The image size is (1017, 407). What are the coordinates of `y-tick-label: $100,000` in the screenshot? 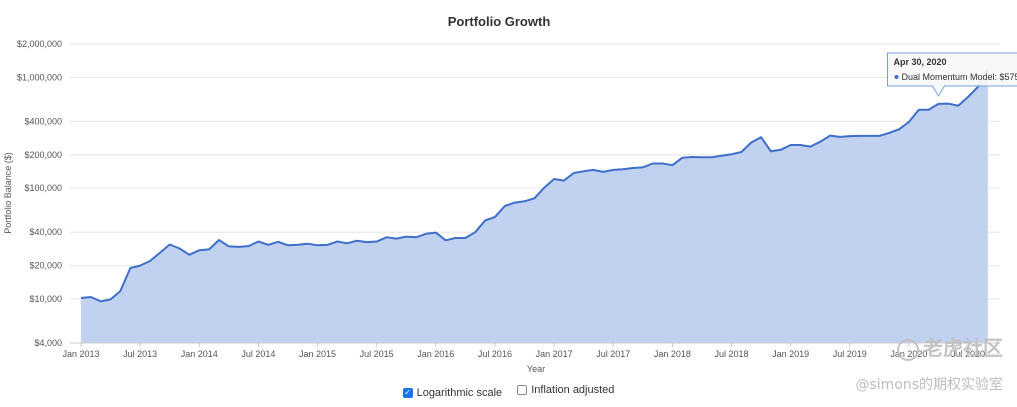 It's located at (43, 188).